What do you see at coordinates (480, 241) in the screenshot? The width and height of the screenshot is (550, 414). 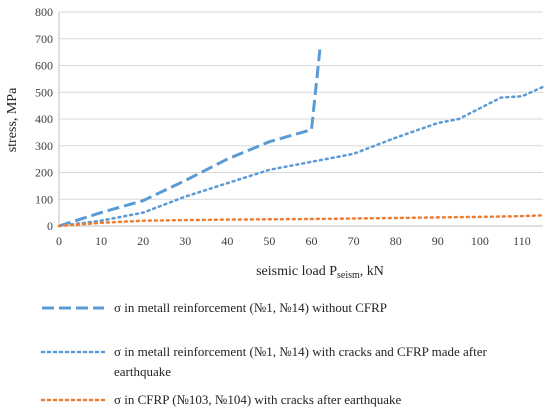 I see `x-tick-label: 100` at bounding box center [480, 241].